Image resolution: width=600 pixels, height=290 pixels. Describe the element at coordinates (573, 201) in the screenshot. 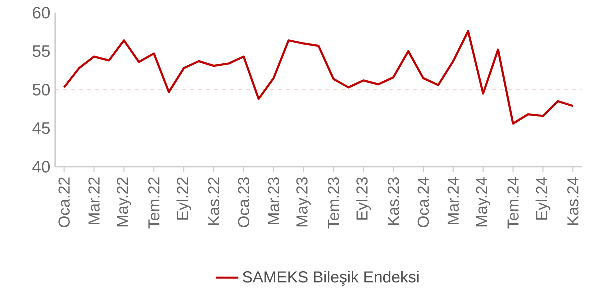

I see `x-tick-label: Kas.24` at that location.